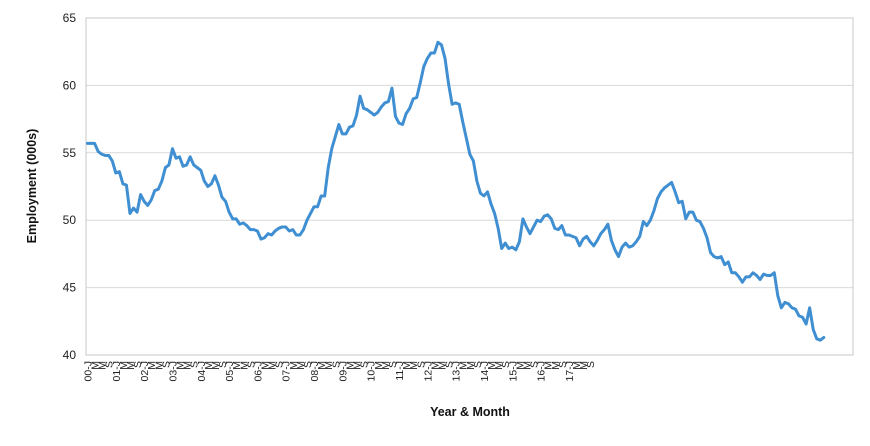  I want to click on x-tick-label: 00-J, so click(89, 371).